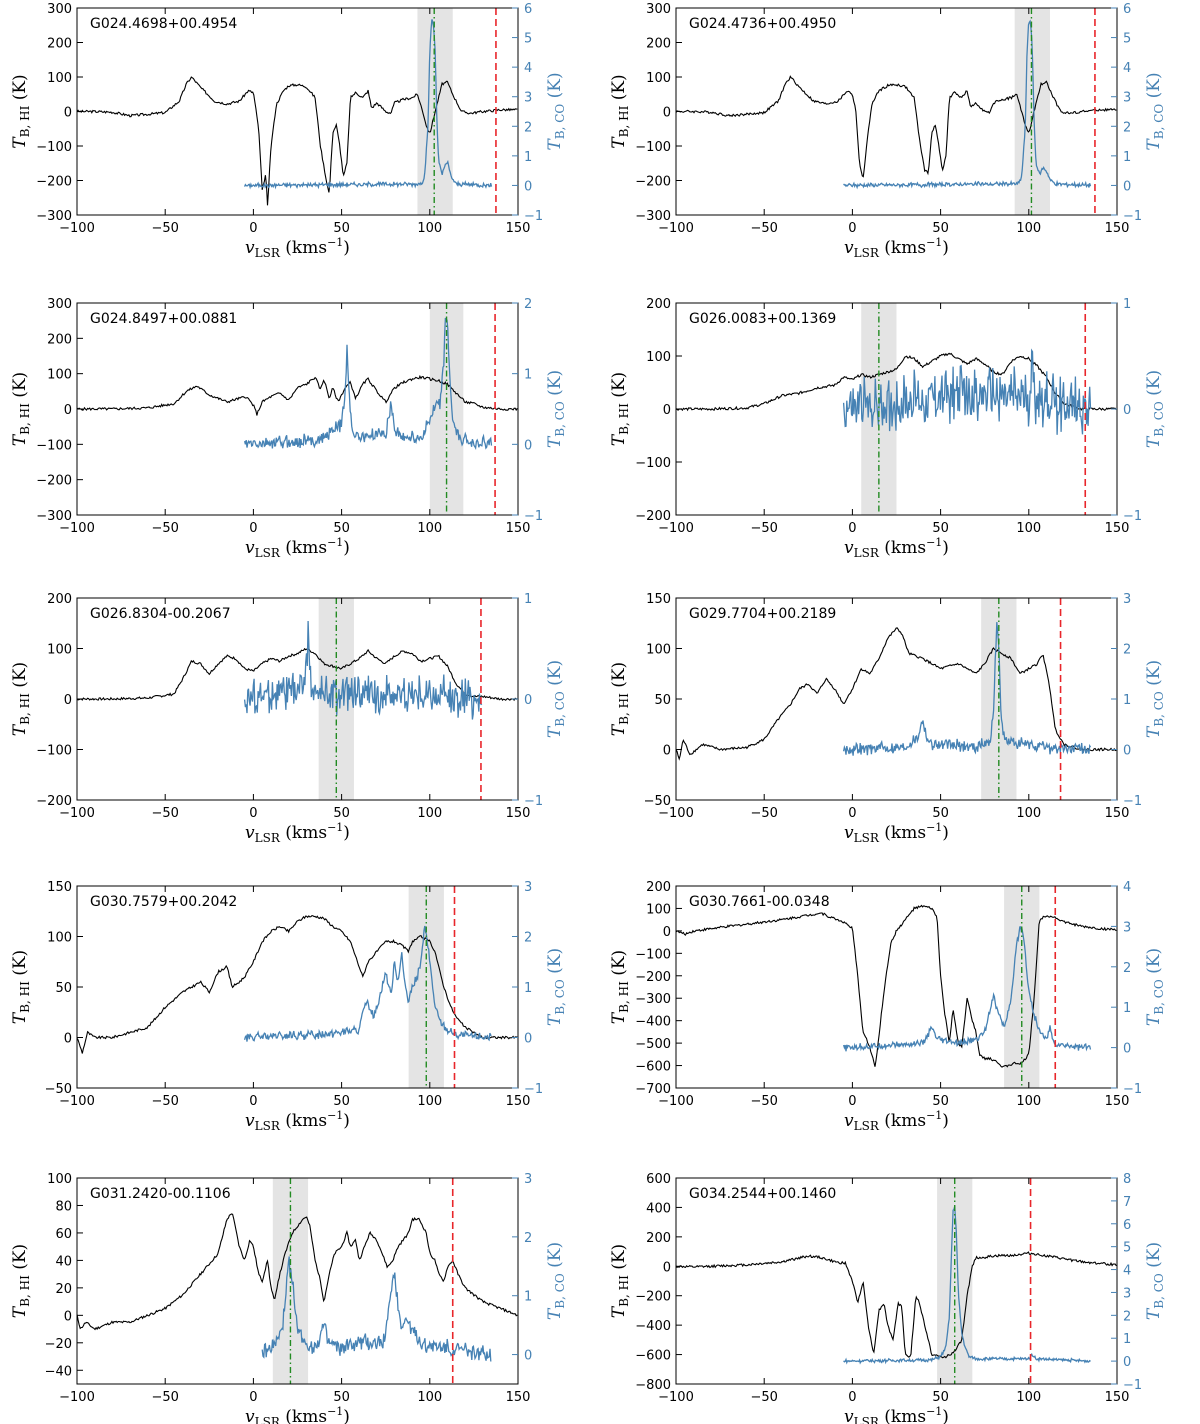 This screenshot has width=1200, height=1424. Describe the element at coordinates (657, 801) in the screenshot. I see `hi-tick-label: −50` at that location.